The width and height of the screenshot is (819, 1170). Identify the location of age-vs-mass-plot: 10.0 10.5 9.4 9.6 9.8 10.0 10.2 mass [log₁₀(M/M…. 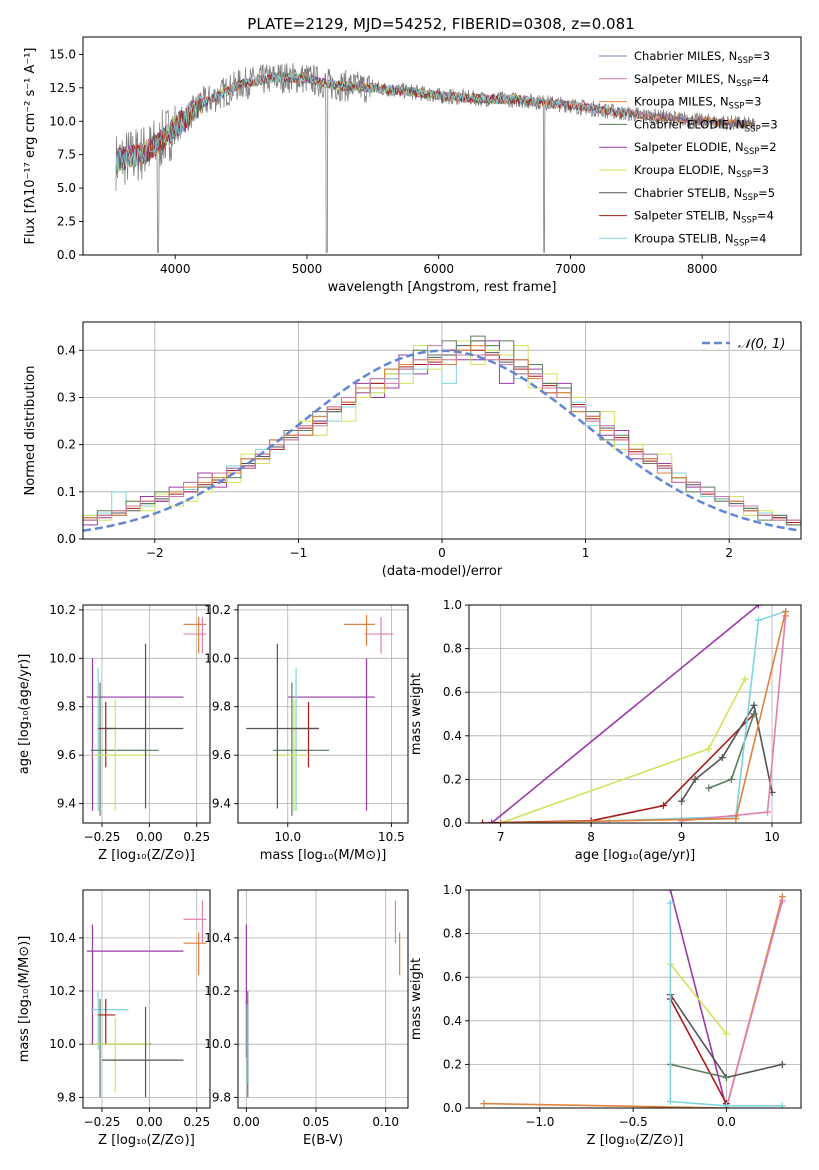
(306, 733).